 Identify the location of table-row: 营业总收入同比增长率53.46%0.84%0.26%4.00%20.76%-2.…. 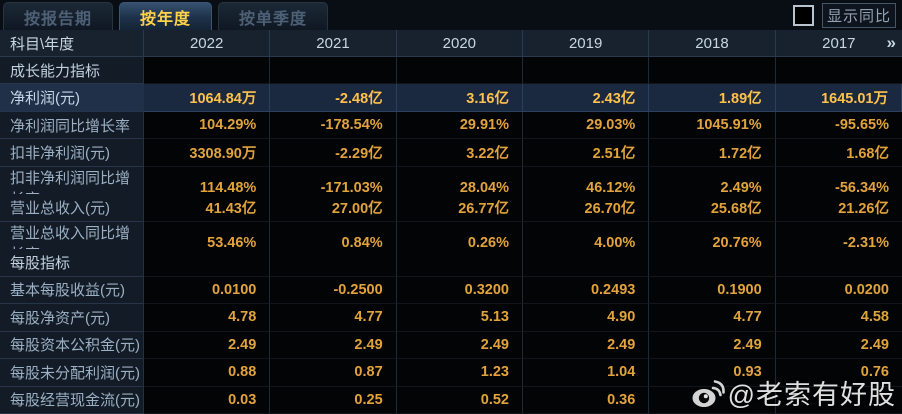
(451, 243).